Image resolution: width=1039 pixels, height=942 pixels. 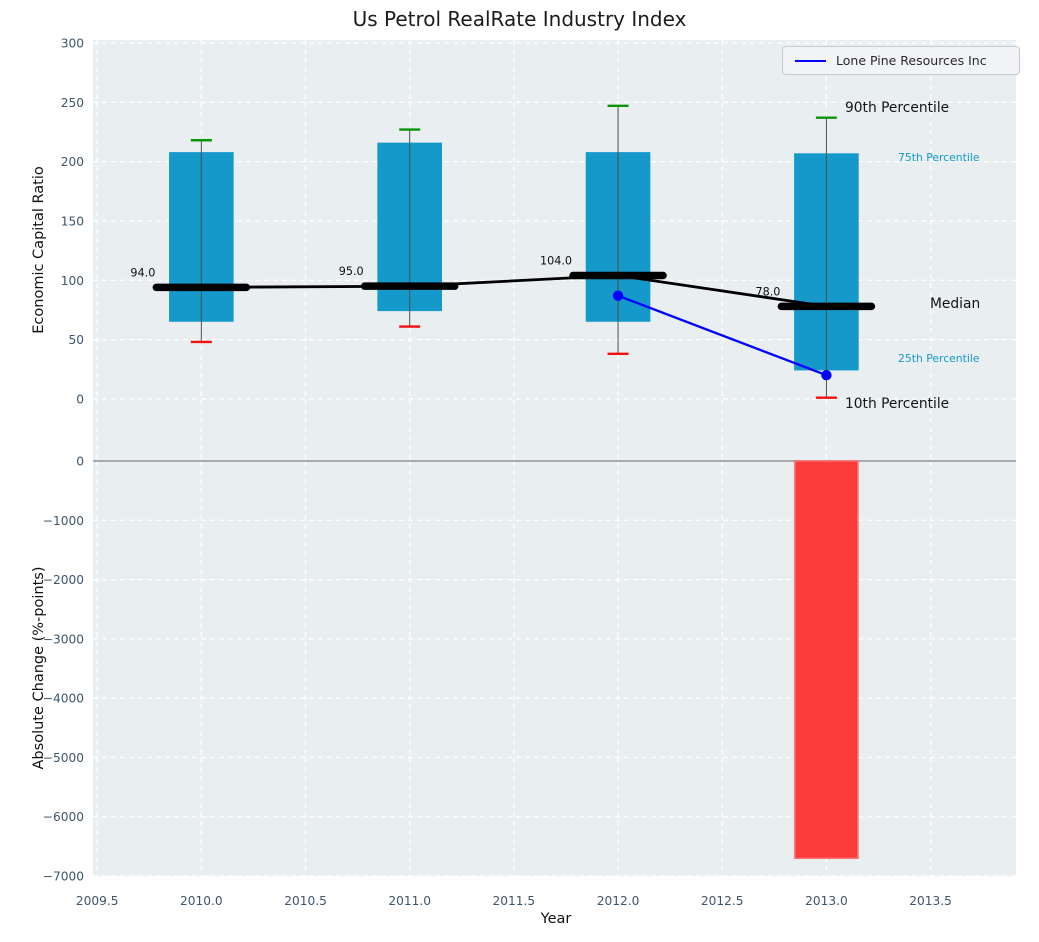 What do you see at coordinates (556, 261) in the screenshot?
I see `median-value-label: 104.0` at bounding box center [556, 261].